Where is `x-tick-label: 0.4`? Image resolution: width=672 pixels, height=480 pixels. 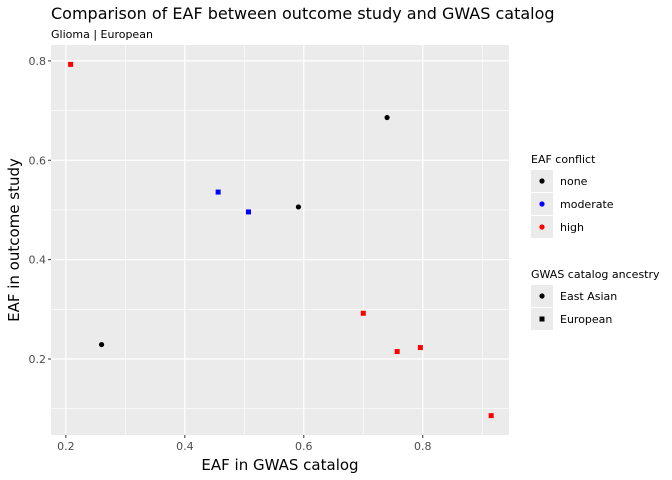 x-tick-label: 0.4 is located at coordinates (185, 446).